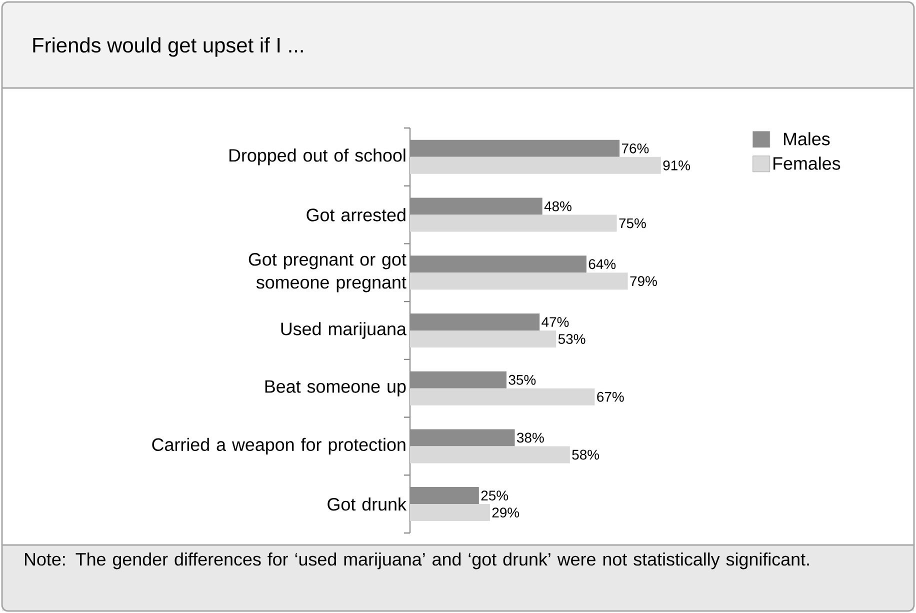 This screenshot has width=916, height=613. I want to click on data-label: 53%, so click(572, 339).